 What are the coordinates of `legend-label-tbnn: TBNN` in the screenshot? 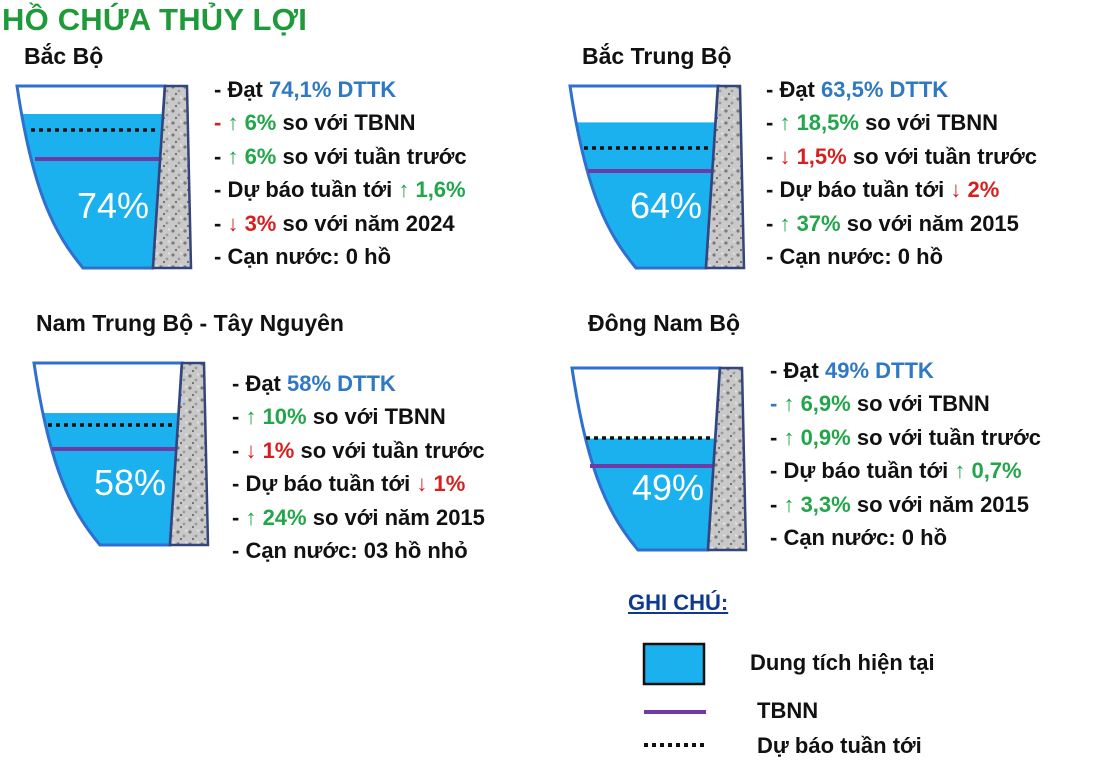 It's located at (788, 710).